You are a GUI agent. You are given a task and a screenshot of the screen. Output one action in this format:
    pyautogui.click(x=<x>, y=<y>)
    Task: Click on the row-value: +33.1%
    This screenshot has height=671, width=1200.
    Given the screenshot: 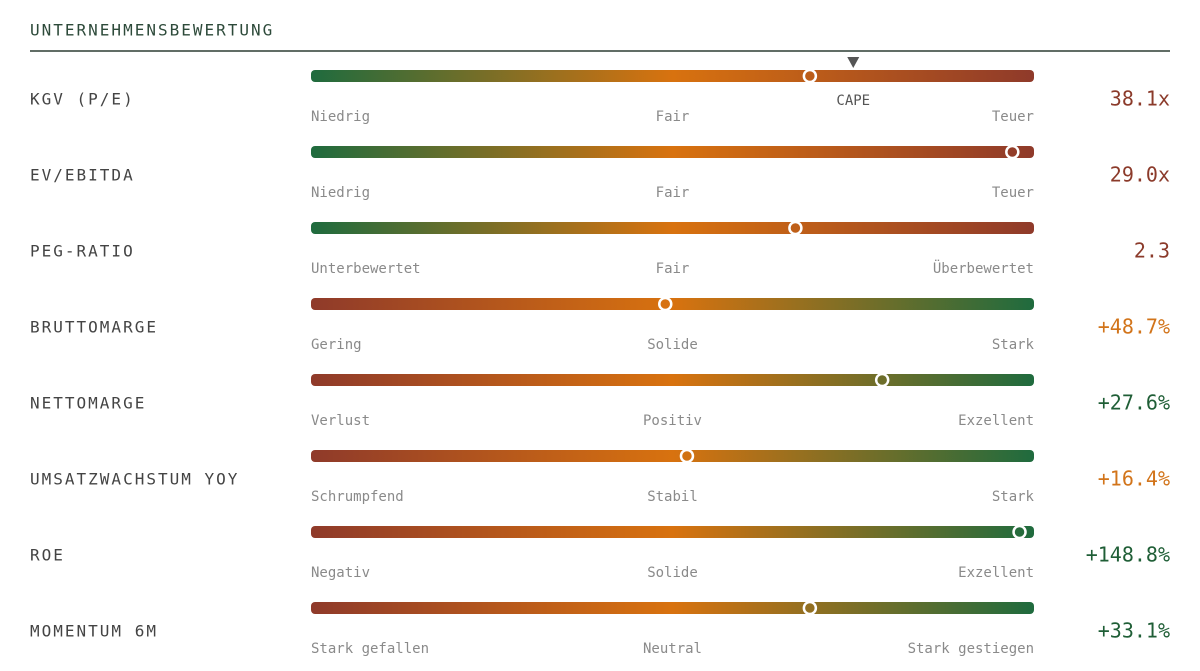 What is the action you would take?
    pyautogui.click(x=1134, y=631)
    